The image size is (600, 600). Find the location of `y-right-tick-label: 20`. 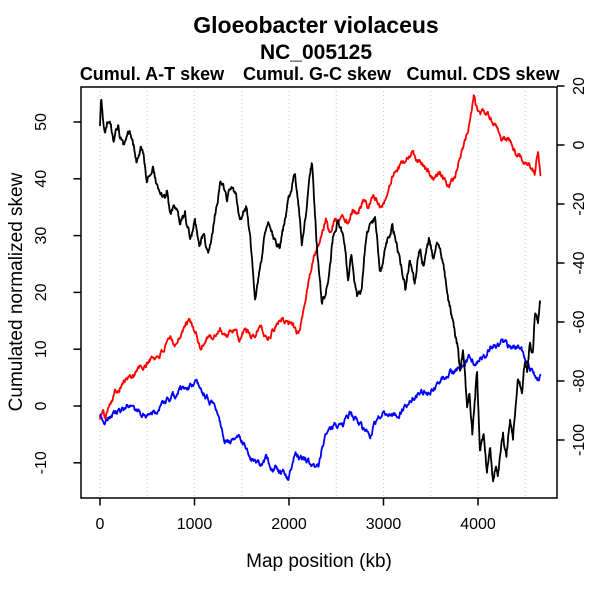

y-right-tick-label: 20 is located at coordinates (579, 86).